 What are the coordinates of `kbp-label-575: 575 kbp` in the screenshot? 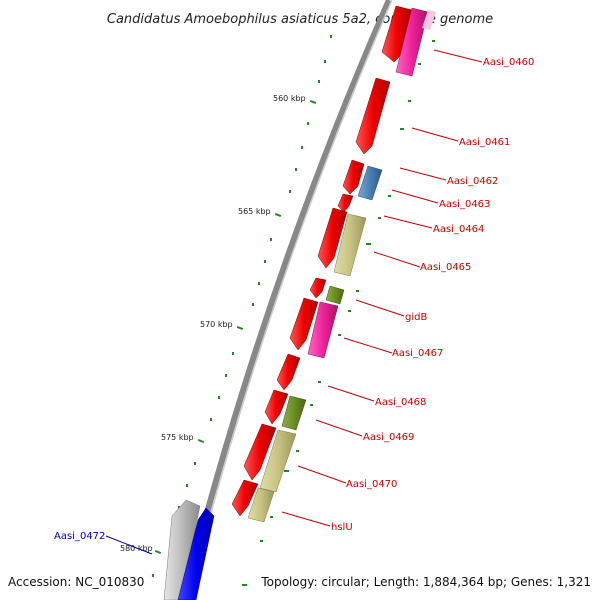 It's located at (177, 437).